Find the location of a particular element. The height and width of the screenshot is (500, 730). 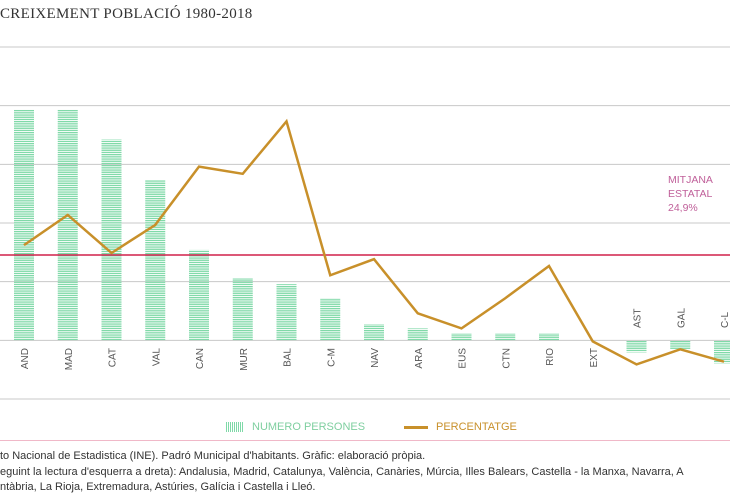

legend-item-line: PERCENTATGE is located at coordinates (460, 427).